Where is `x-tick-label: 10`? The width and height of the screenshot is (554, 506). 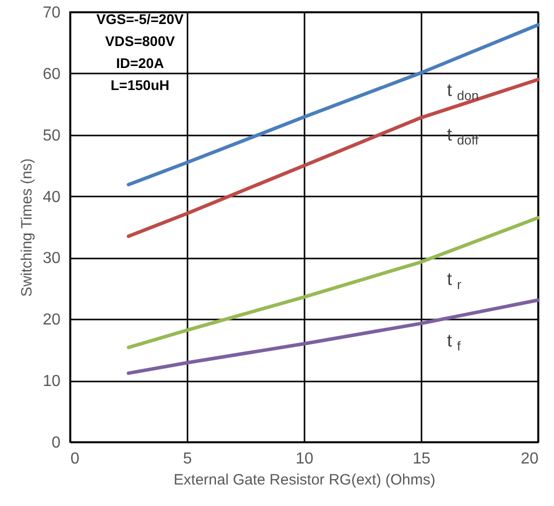 x-tick-label: 10 is located at coordinates (305, 459).